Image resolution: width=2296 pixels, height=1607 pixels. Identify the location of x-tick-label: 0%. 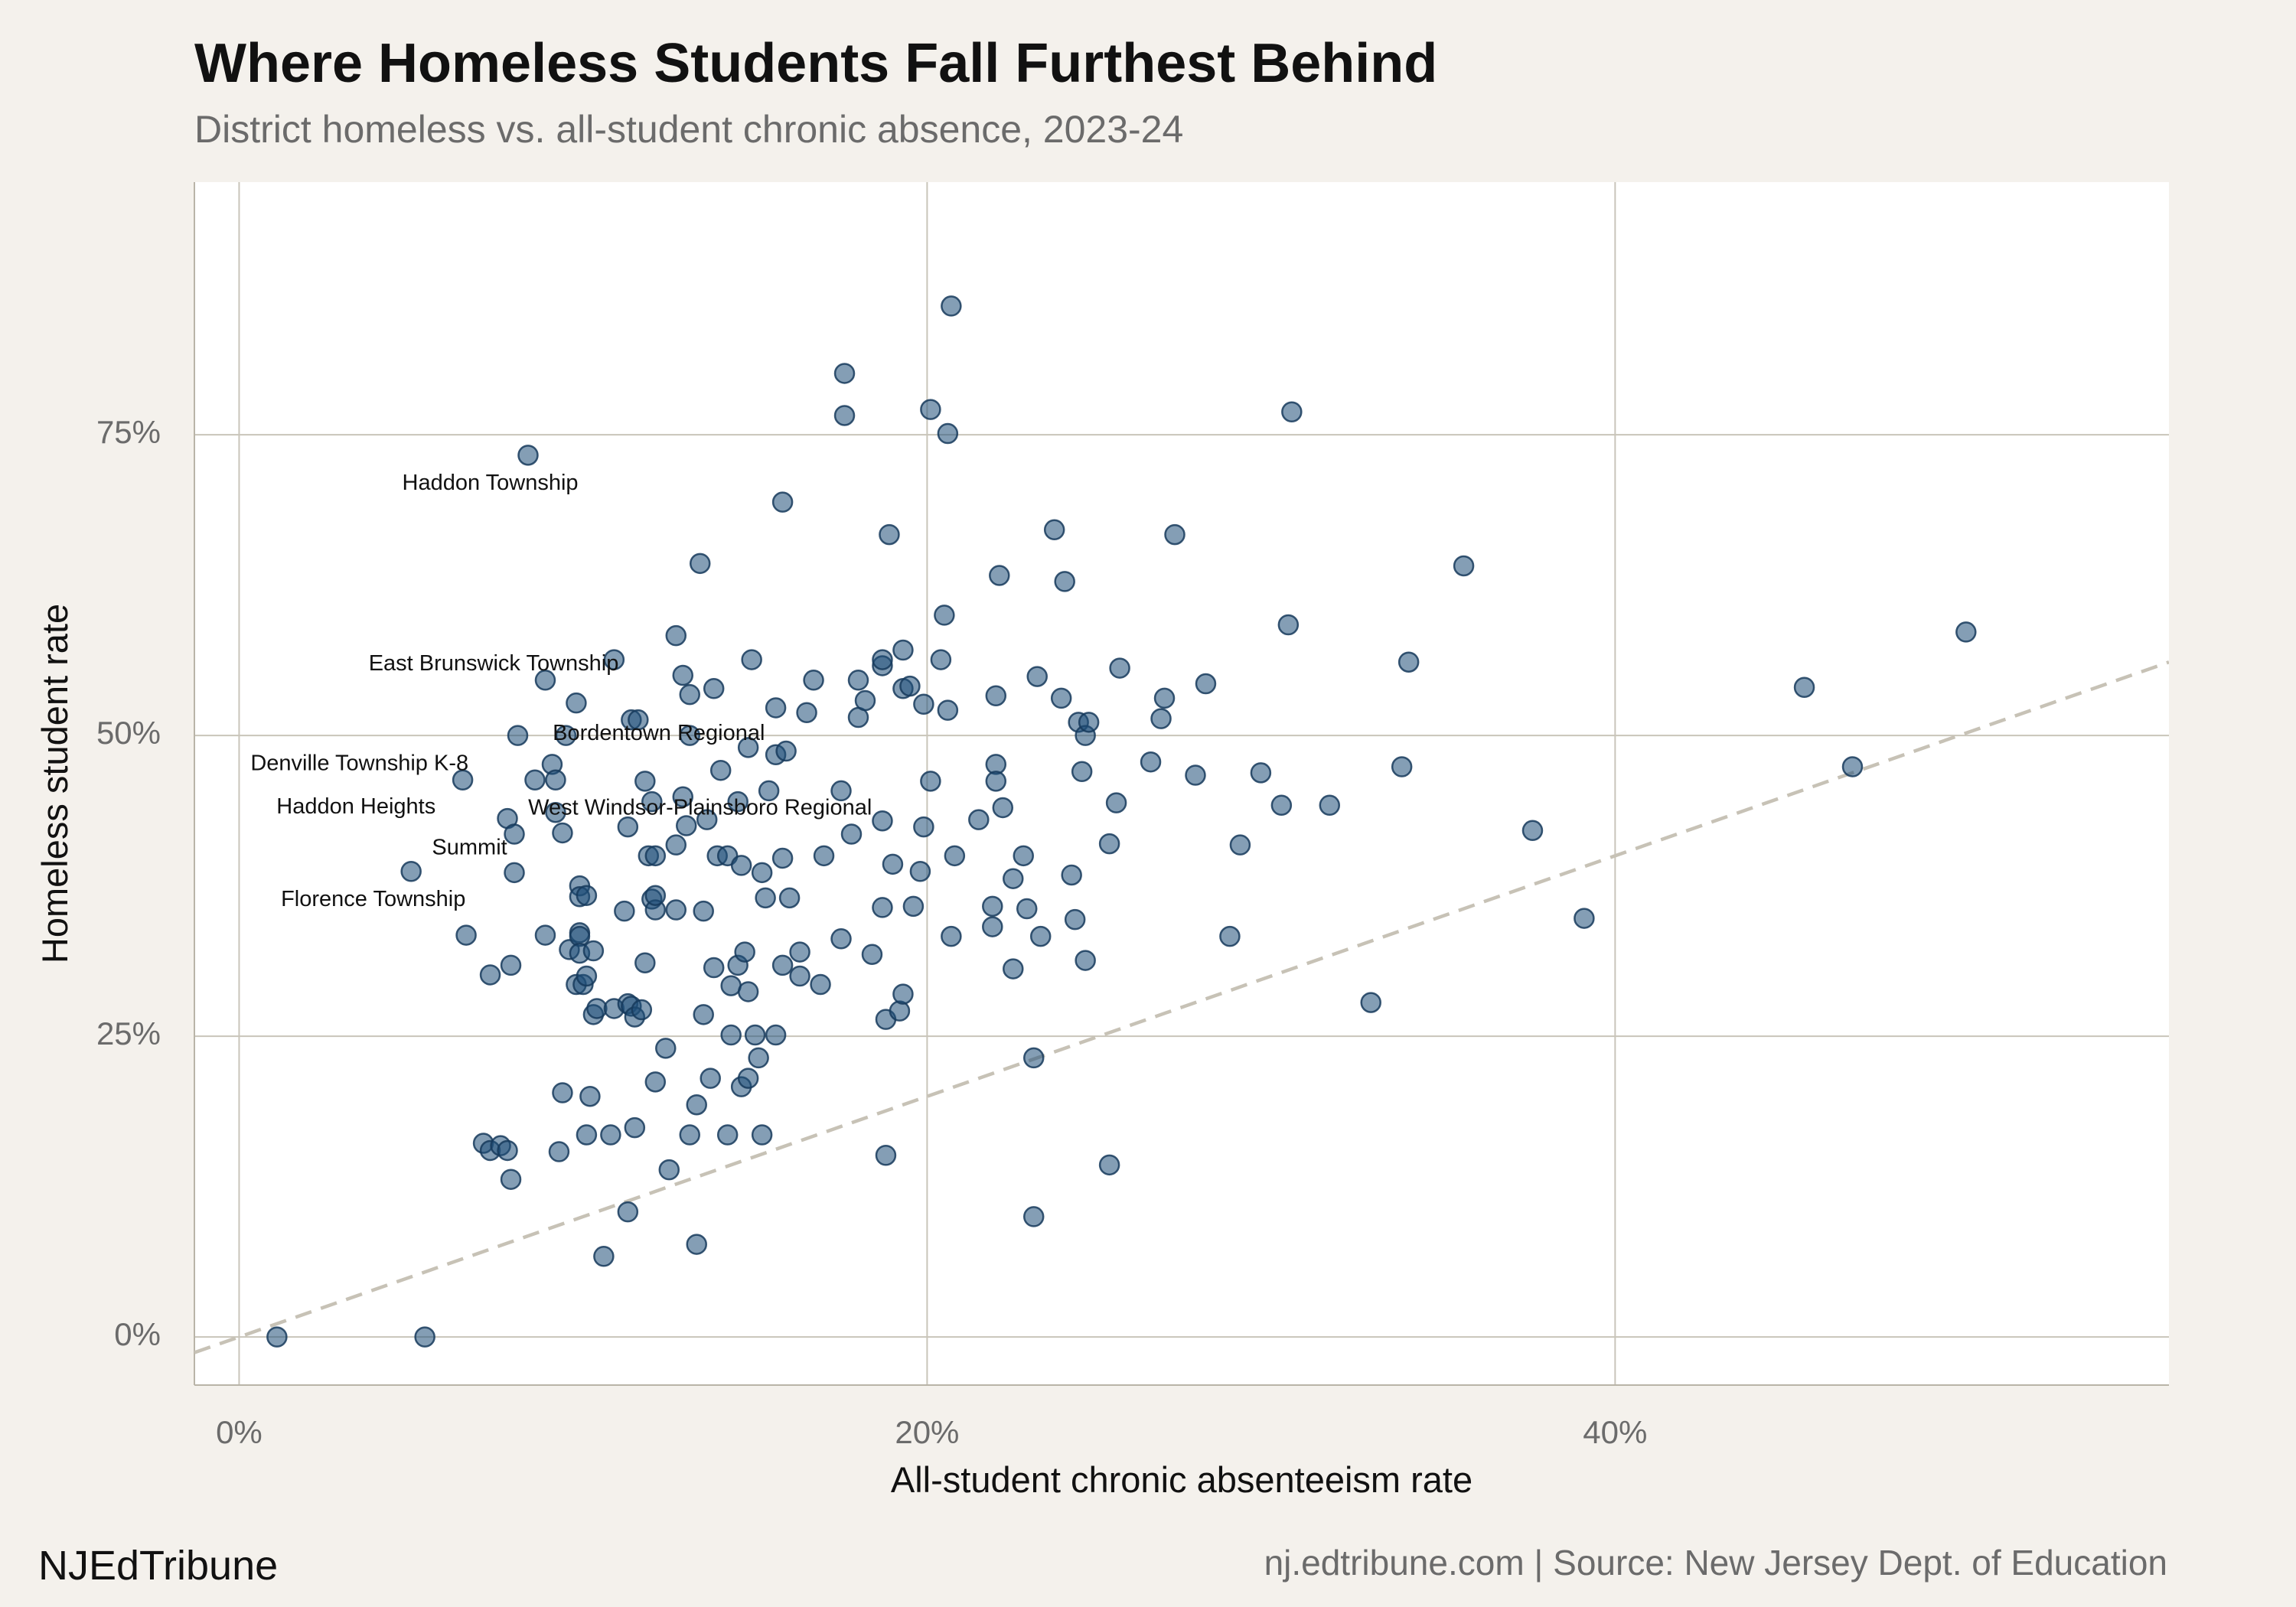
(239, 1432).